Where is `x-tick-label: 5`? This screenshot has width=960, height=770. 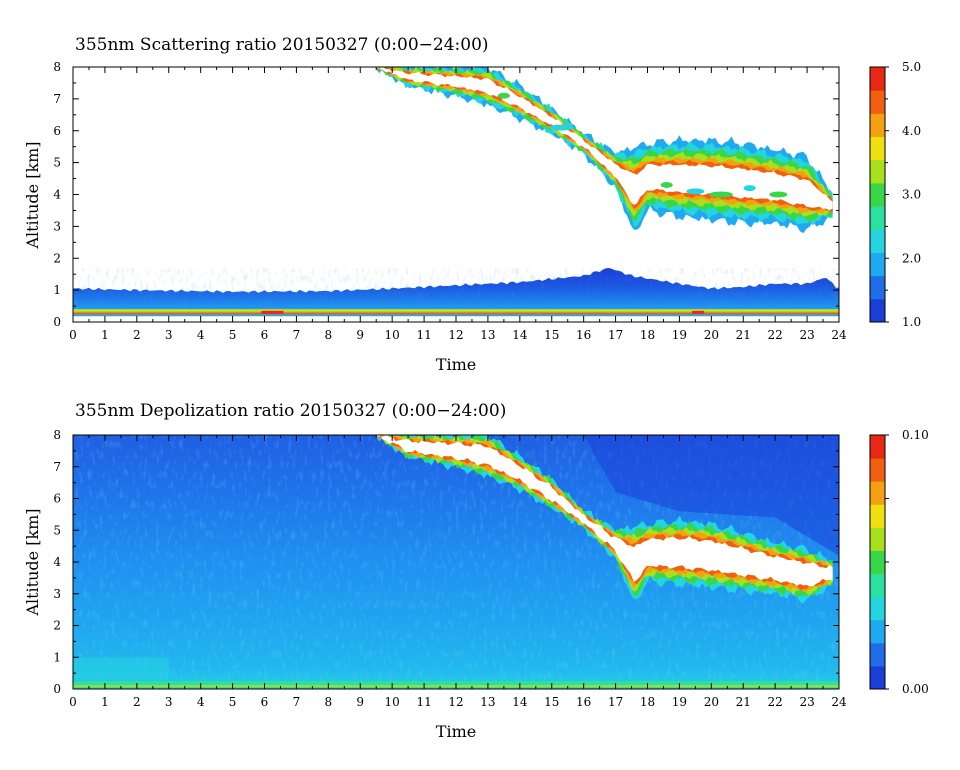
x-tick-label: 5 is located at coordinates (233, 702).